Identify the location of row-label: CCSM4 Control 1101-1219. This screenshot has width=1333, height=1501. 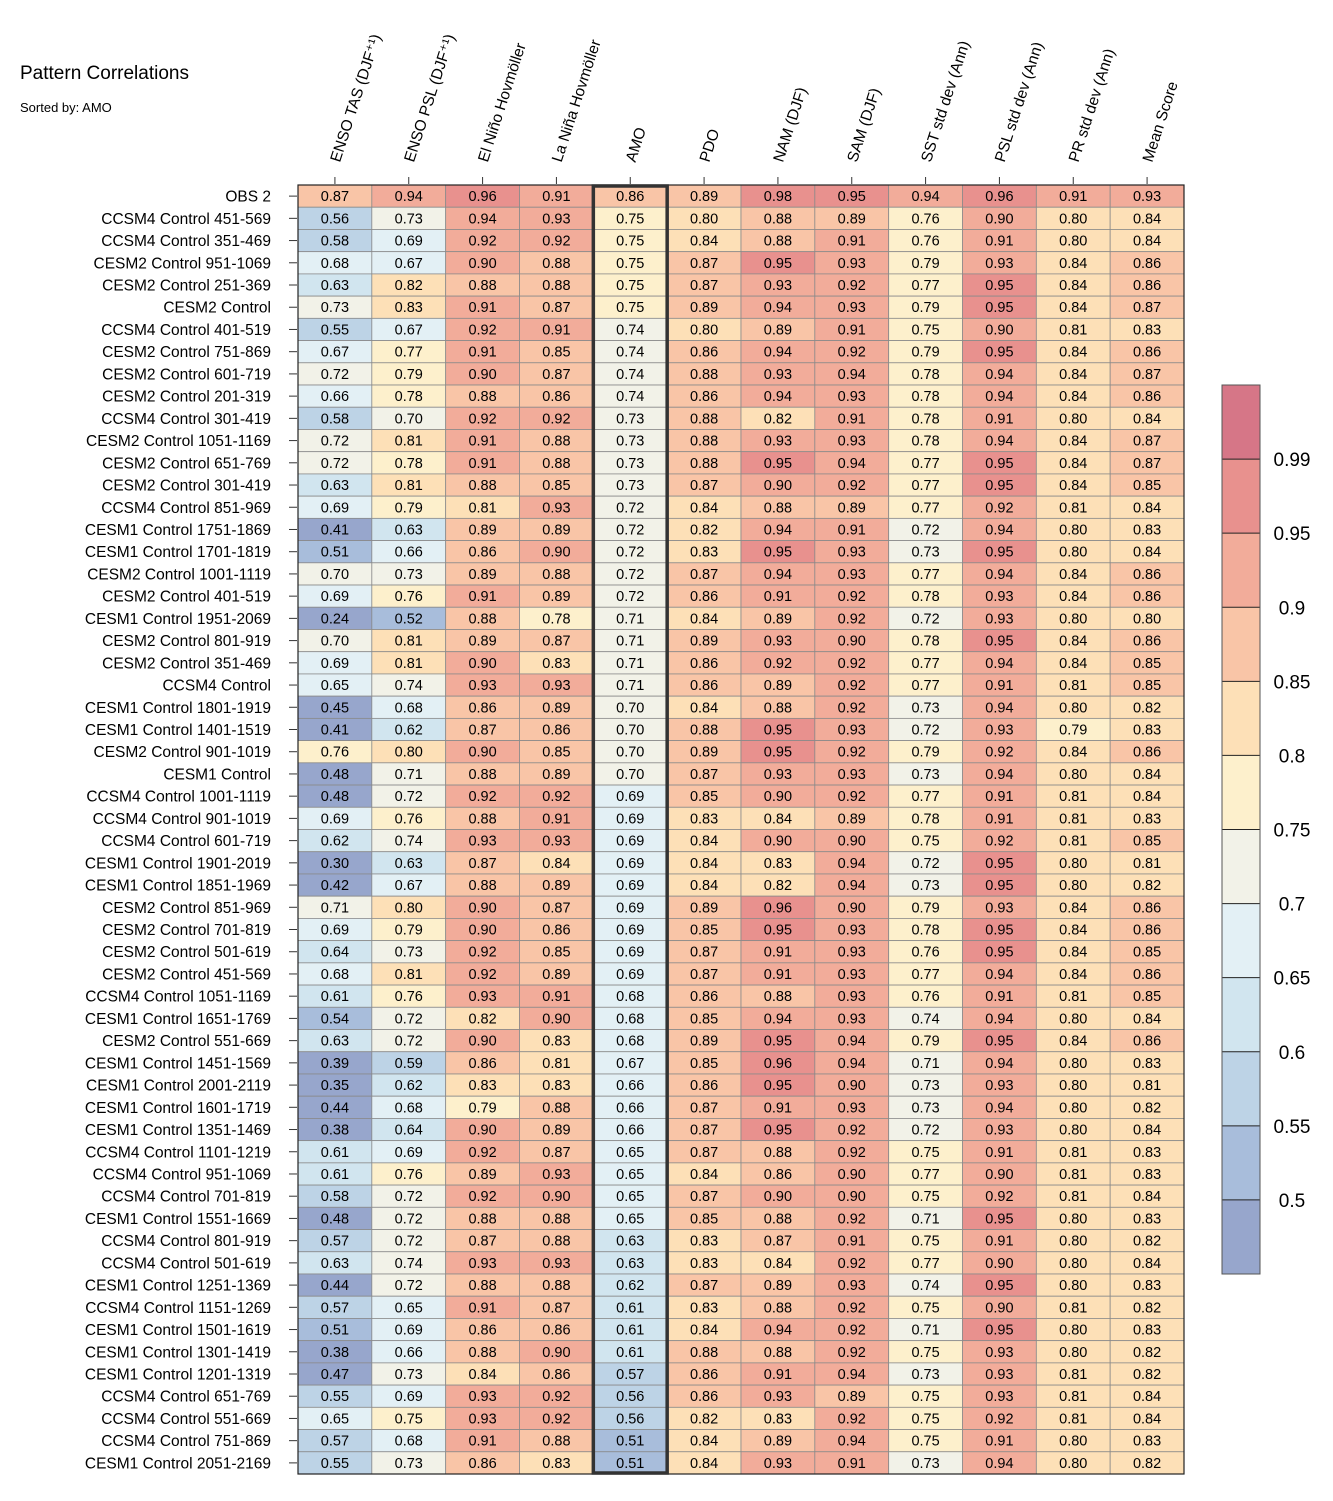
(178, 1152).